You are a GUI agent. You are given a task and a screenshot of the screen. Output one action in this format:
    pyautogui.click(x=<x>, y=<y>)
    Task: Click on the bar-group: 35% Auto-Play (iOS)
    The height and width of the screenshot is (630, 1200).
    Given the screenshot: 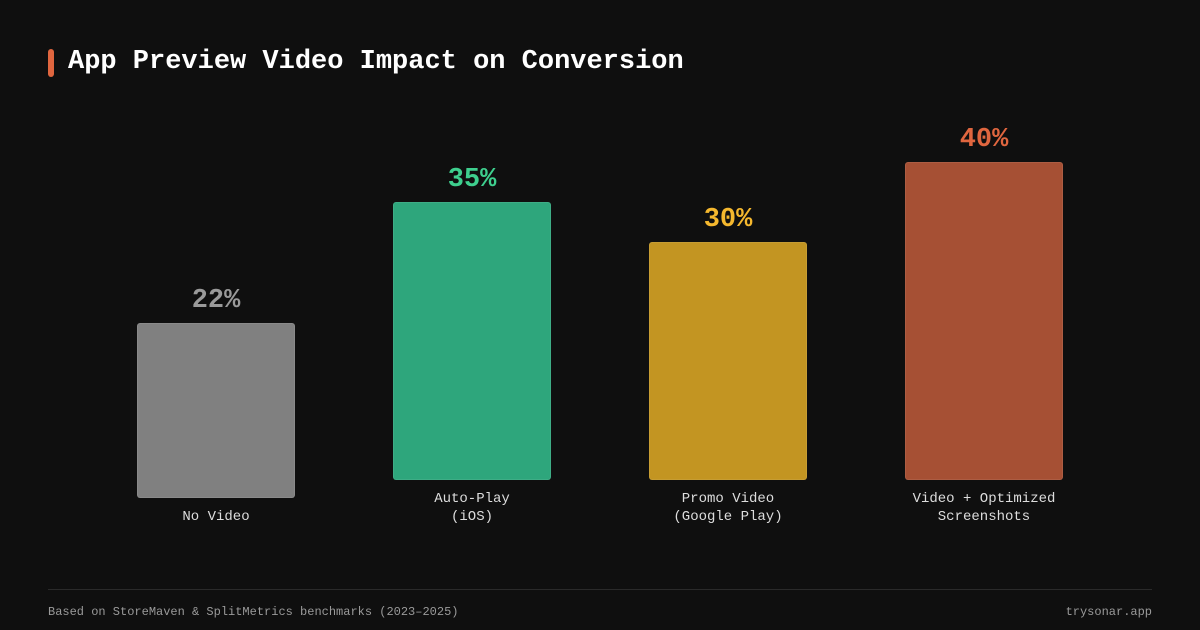 What is the action you would take?
    pyautogui.click(x=472, y=313)
    